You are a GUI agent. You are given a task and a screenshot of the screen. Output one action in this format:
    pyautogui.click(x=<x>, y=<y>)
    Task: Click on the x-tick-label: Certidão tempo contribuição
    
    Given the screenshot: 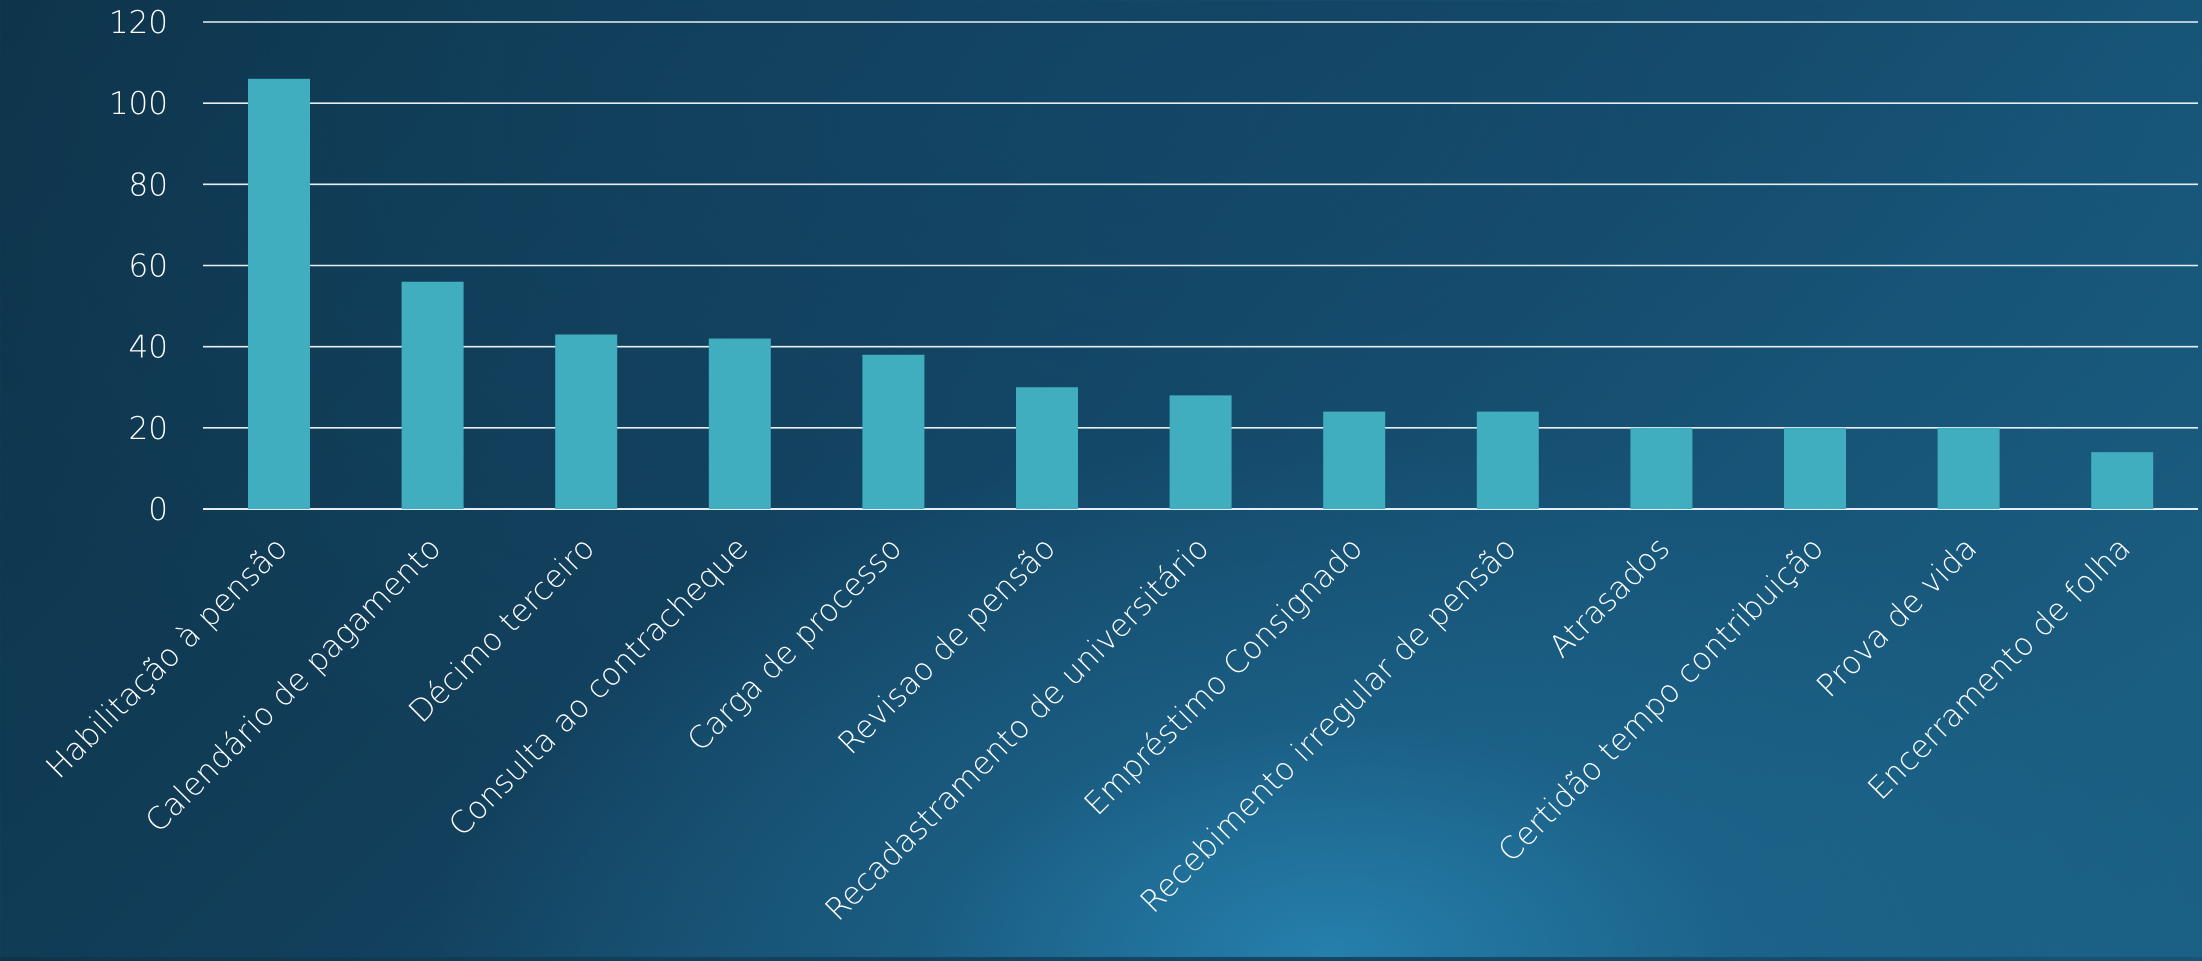 What is the action you would take?
    pyautogui.click(x=1660, y=699)
    